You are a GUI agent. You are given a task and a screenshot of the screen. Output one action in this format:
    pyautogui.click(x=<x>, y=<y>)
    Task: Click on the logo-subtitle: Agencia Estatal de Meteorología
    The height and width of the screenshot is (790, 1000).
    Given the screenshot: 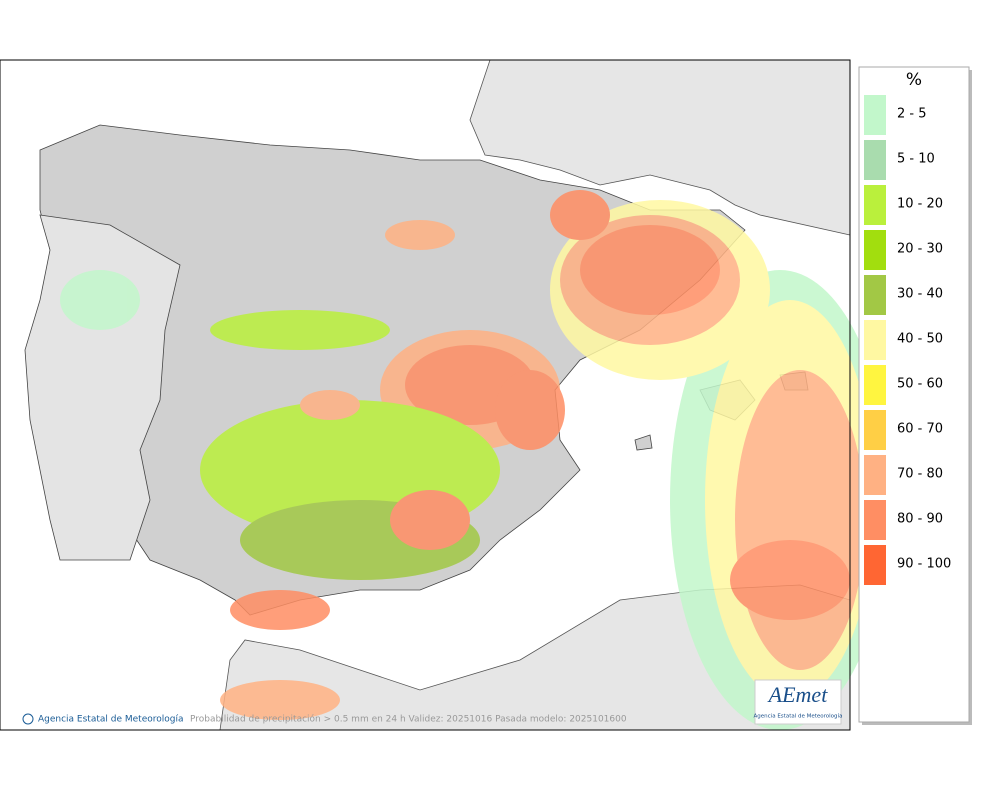 What is the action you would take?
    pyautogui.click(x=798, y=716)
    